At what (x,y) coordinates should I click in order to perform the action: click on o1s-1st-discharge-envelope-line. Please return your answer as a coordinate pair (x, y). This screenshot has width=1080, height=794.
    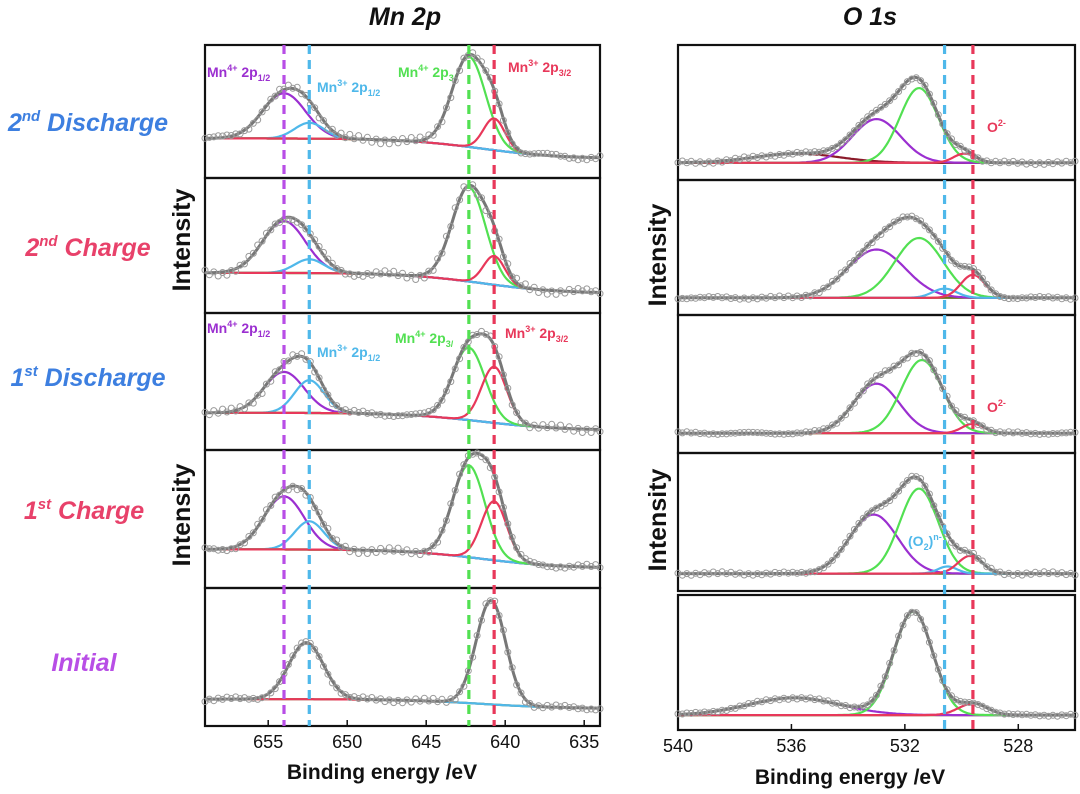
    Looking at the image, I should click on (876, 392).